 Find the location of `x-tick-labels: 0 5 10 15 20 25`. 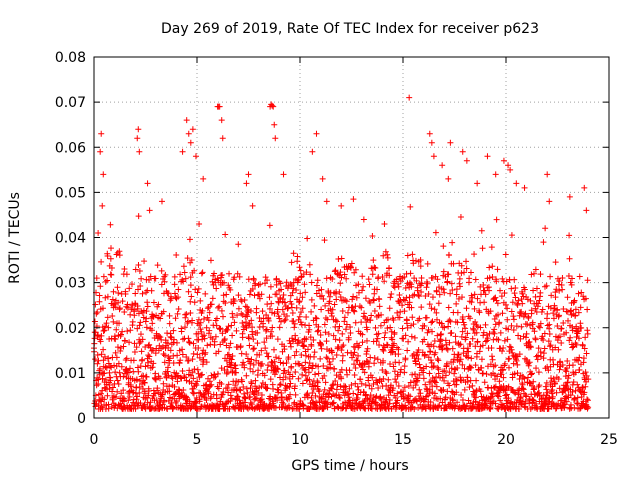

x-tick-labels: 0 5 10 15 20 25 is located at coordinates (354, 440).